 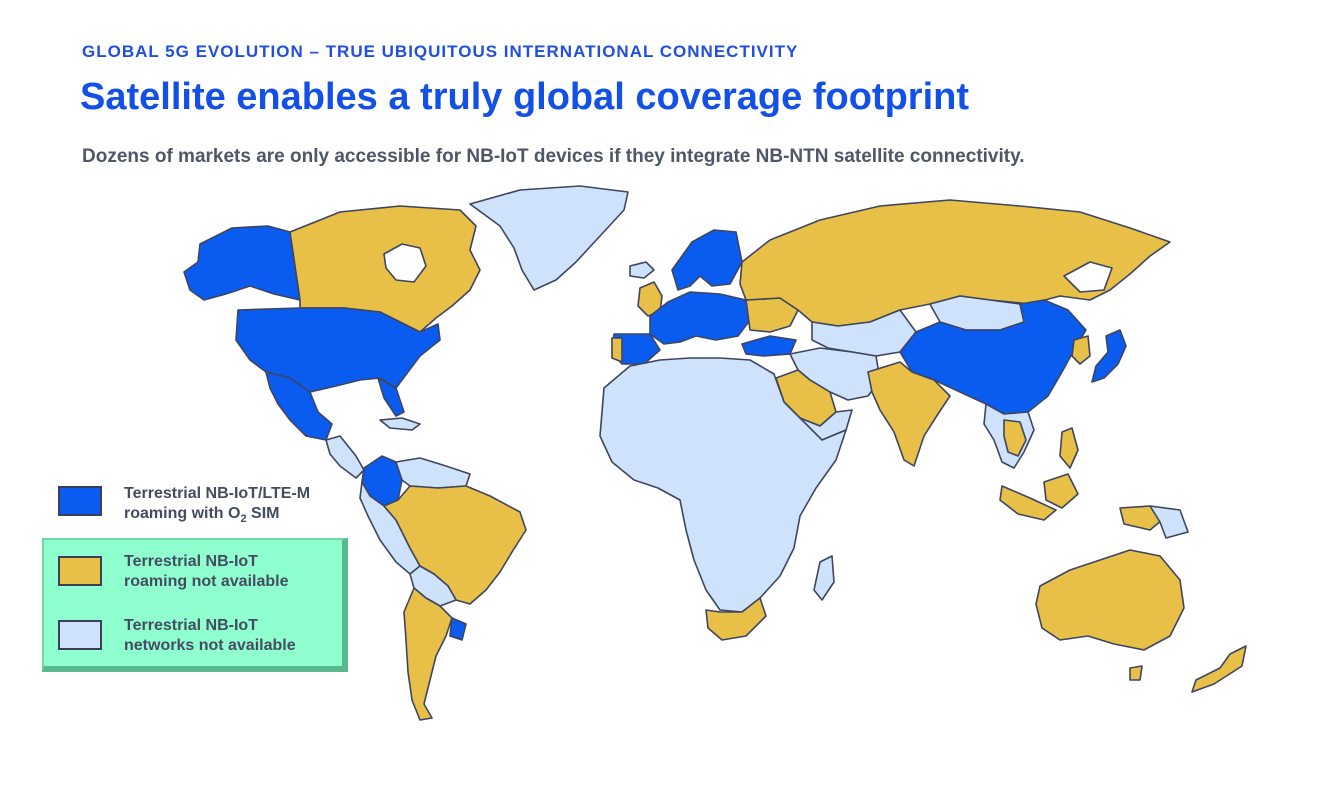 I want to click on region-south-asia, so click(x=909, y=414).